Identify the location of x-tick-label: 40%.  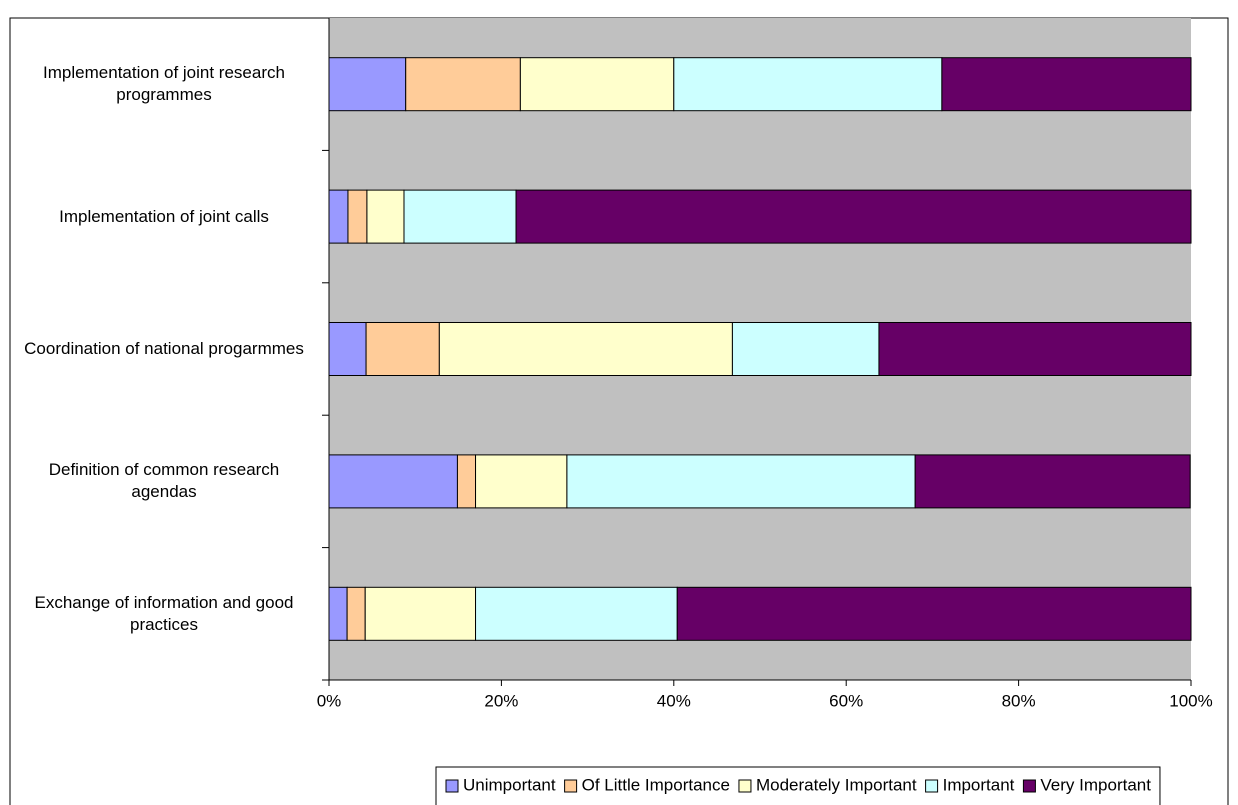
(674, 700).